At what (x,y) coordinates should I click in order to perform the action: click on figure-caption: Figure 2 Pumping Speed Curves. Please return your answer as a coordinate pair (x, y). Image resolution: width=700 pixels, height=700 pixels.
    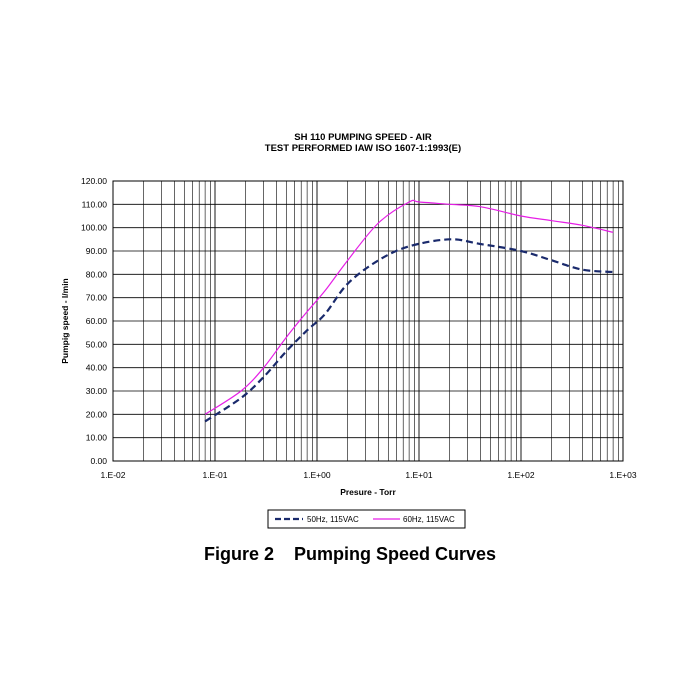
    Looking at the image, I should click on (350, 554).